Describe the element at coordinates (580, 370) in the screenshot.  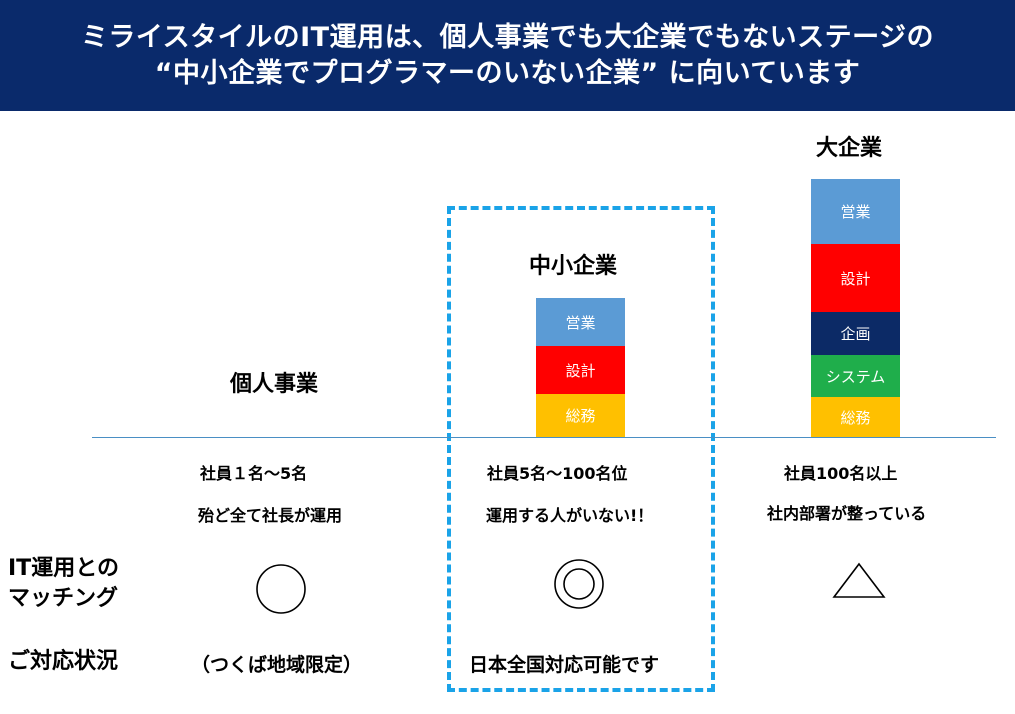
I see `sme-block-design: 設計` at that location.